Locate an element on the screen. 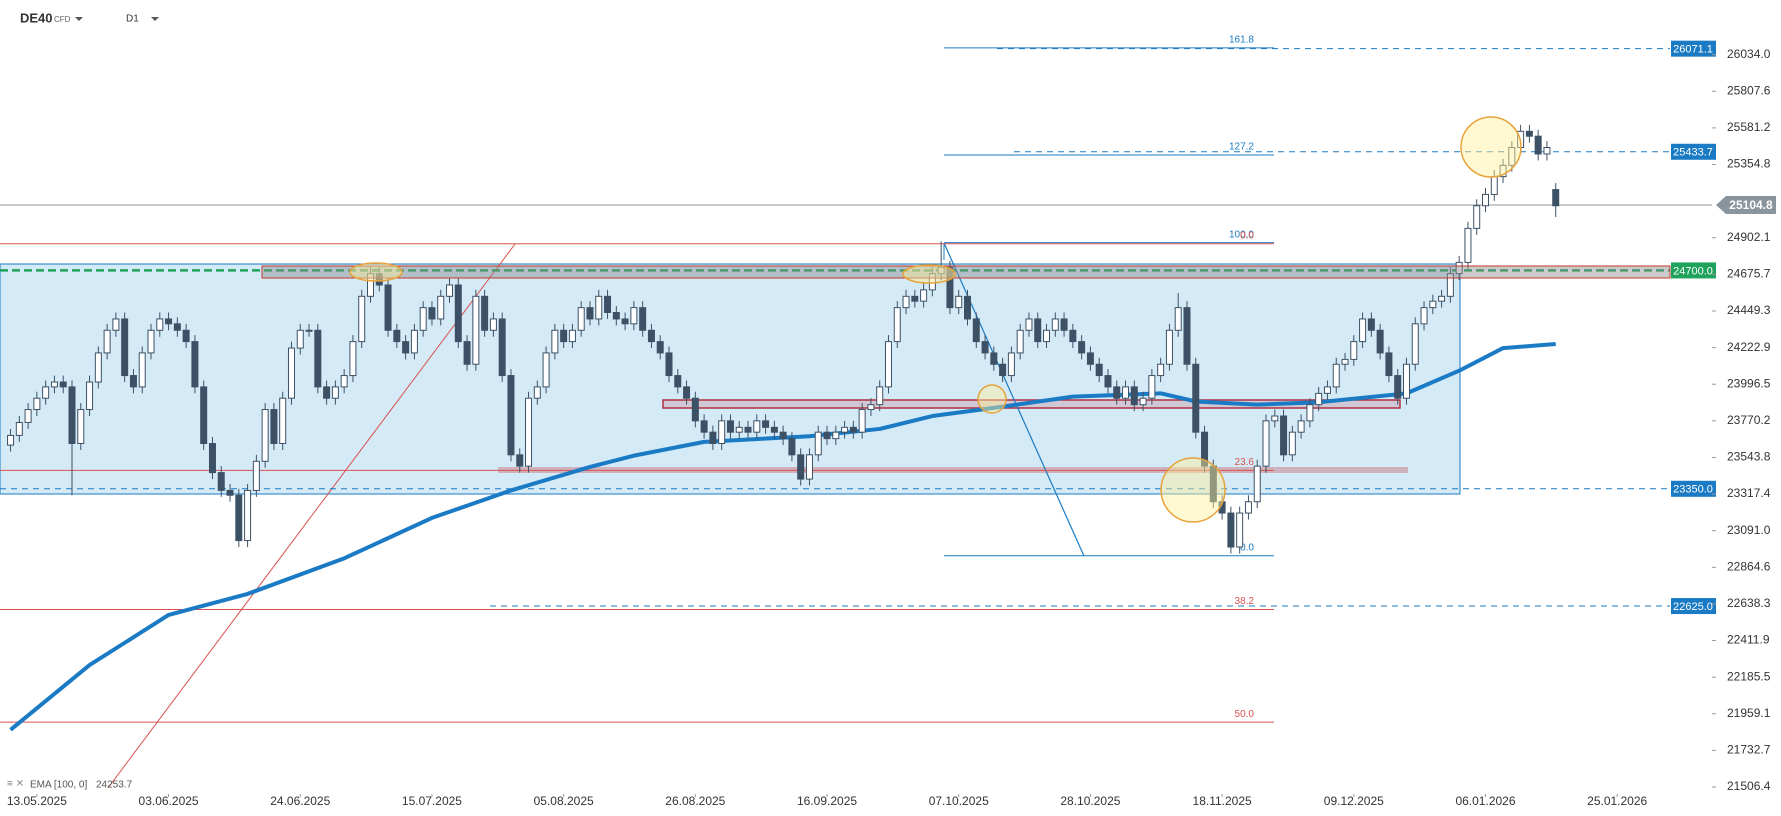  x-tick-label: 05.08.2025 is located at coordinates (564, 801).